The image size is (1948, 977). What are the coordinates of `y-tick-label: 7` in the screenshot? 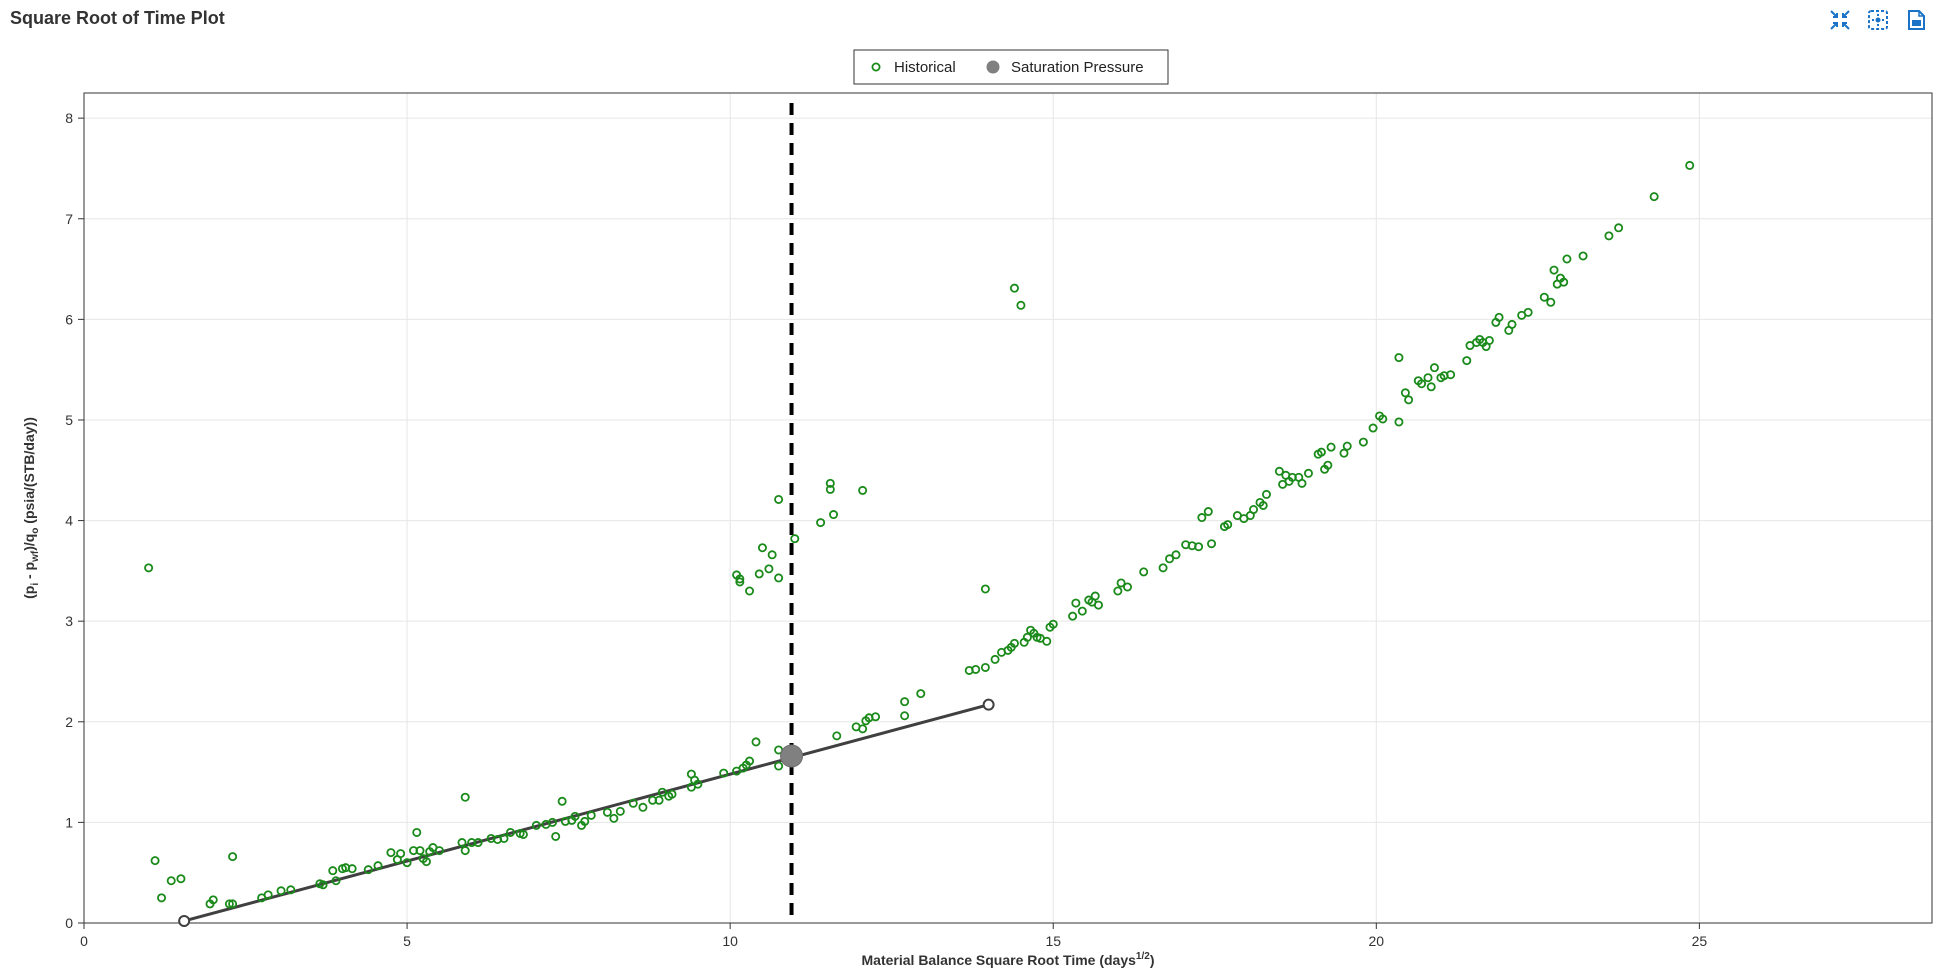 It's located at (69, 219).